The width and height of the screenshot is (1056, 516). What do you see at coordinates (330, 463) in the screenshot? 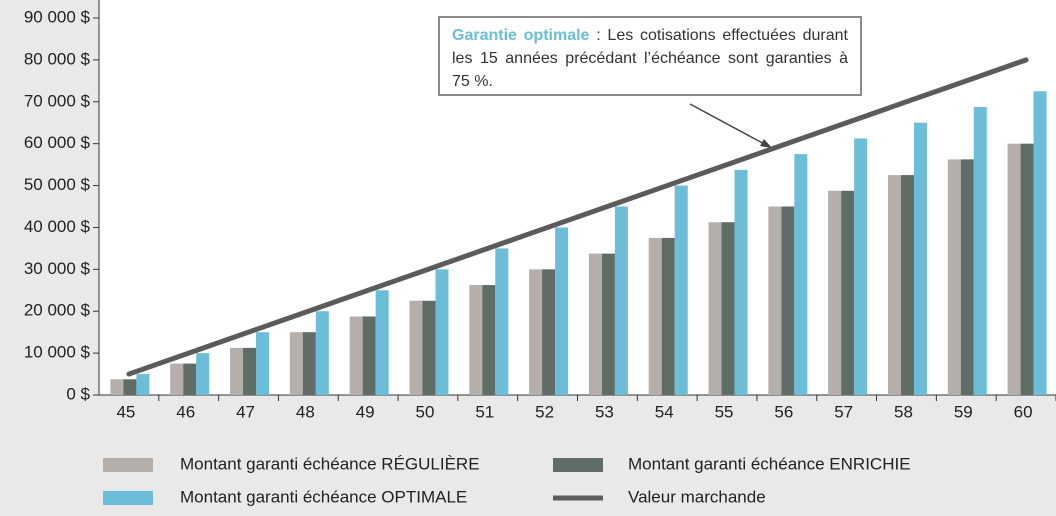
I see `legend-label: Montant garanti échéance RÉGULIÈRE` at bounding box center [330, 463].